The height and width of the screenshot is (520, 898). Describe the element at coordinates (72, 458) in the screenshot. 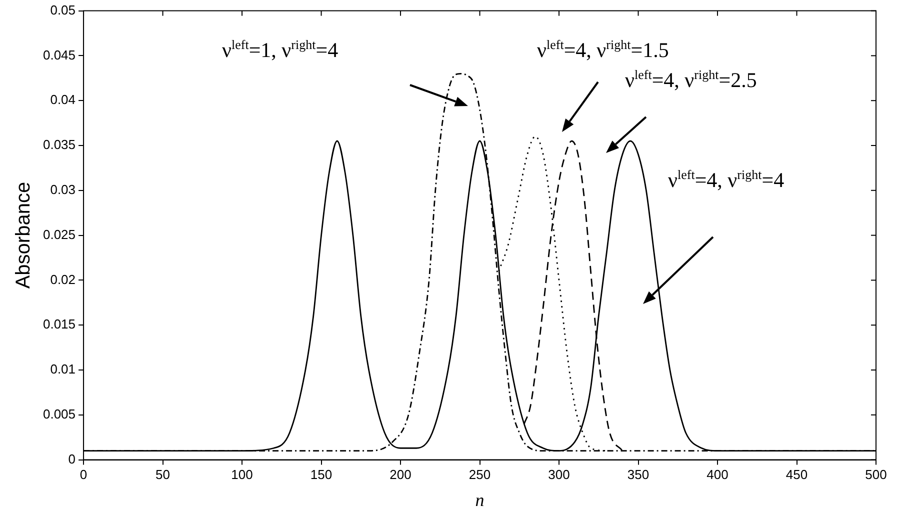

I see `y-tick-label: 0` at that location.